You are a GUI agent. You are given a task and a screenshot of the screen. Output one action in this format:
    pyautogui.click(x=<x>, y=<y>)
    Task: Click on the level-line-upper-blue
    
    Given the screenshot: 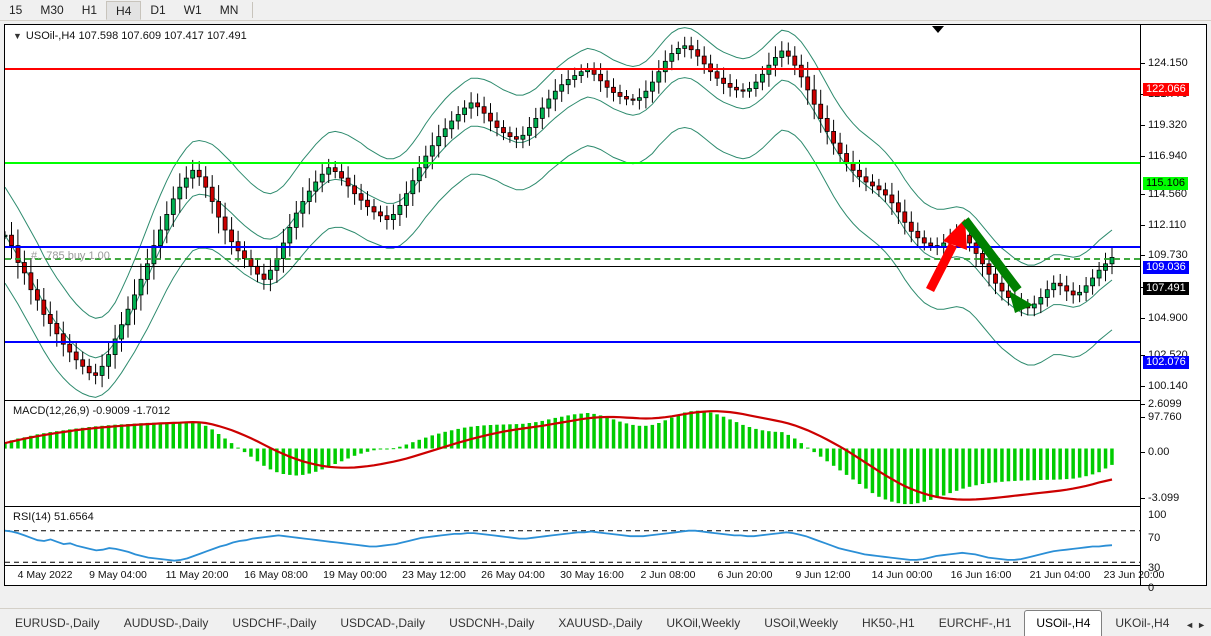 What is the action you would take?
    pyautogui.click(x=572, y=247)
    